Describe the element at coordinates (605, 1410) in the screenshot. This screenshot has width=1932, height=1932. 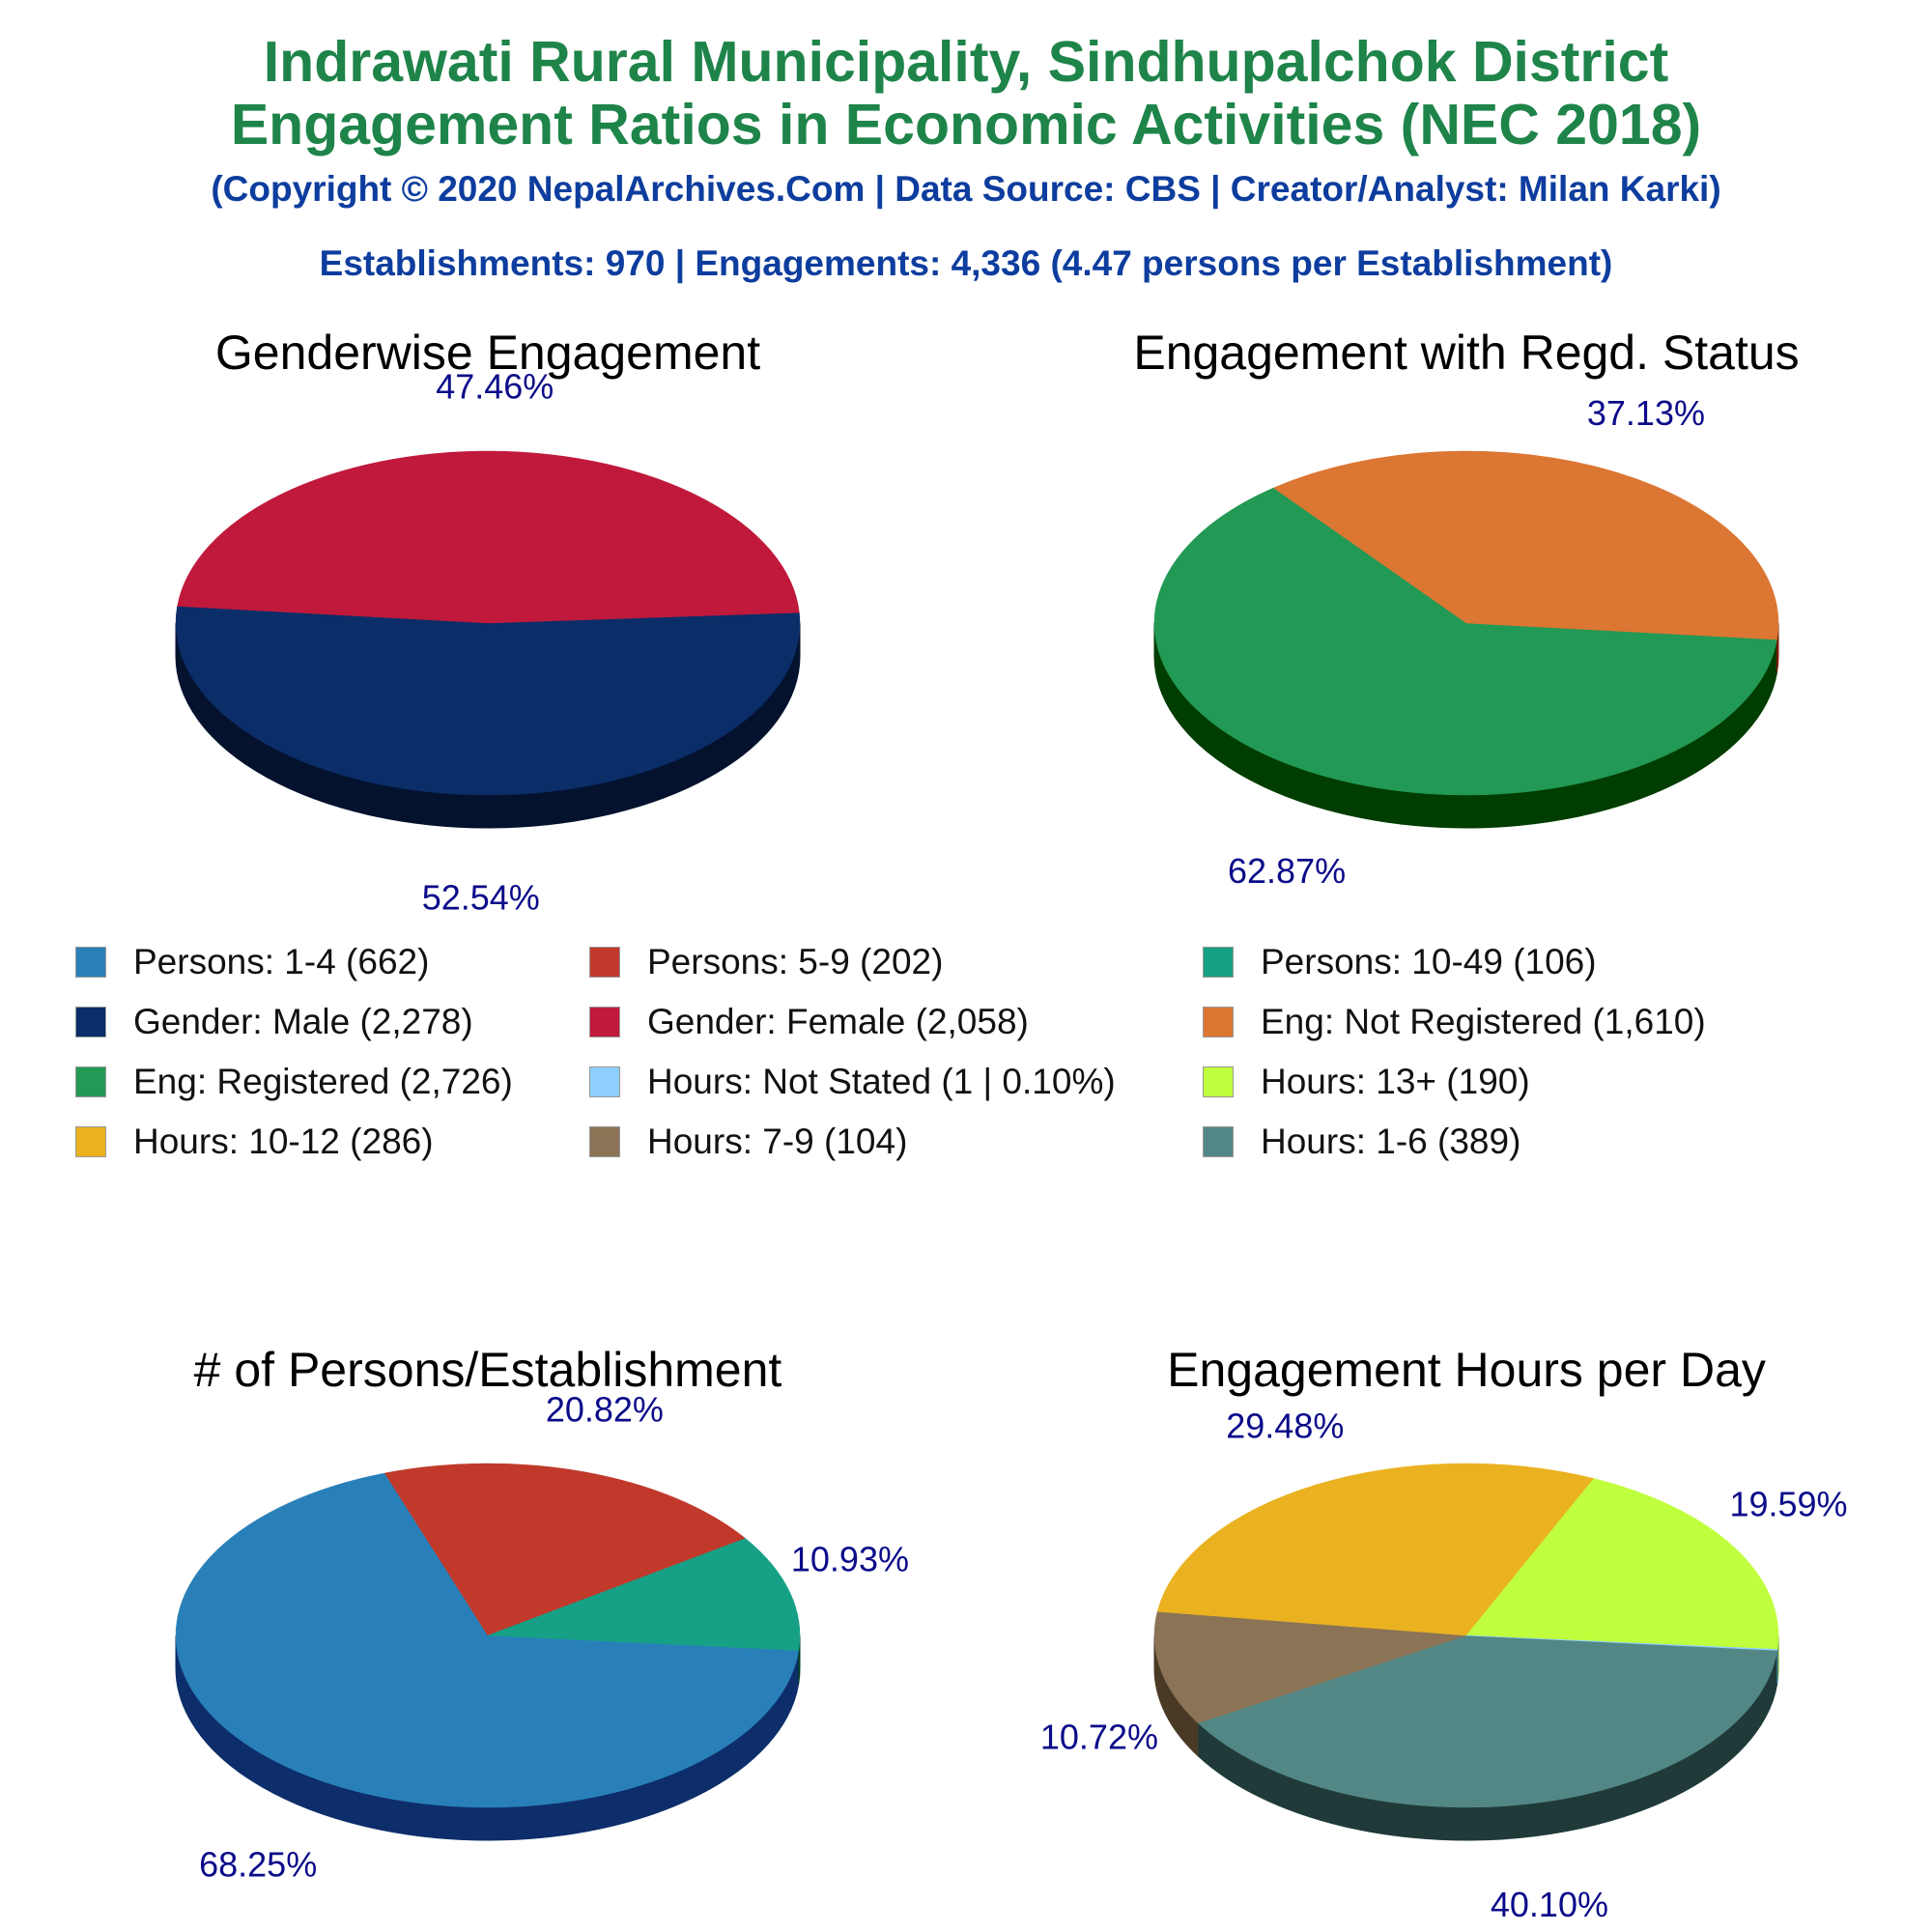
I see `pie-slice-label: 20.82%` at that location.